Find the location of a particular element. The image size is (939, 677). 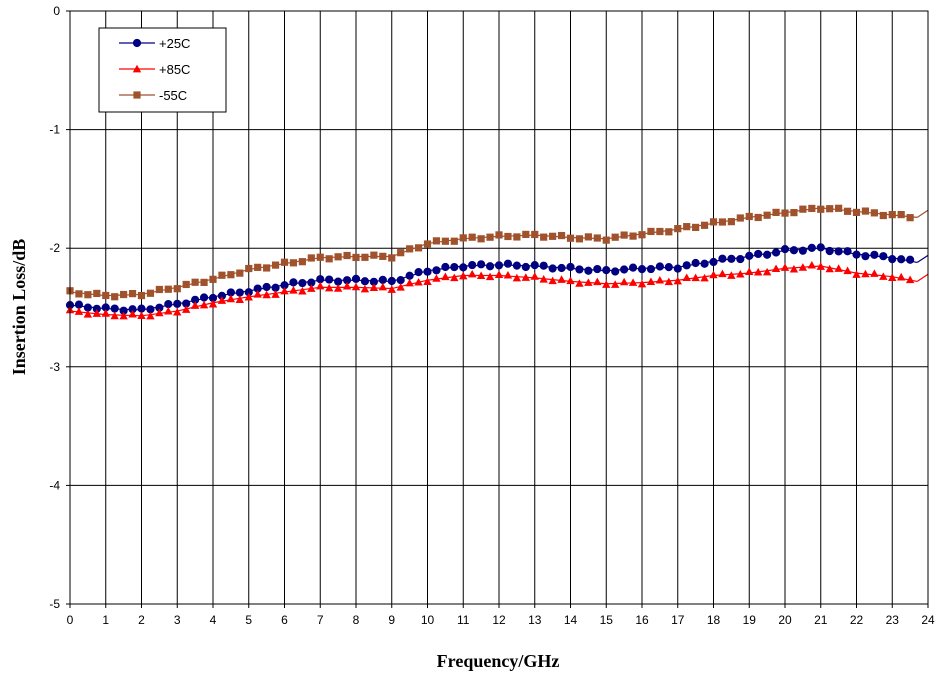

x-tick-label: 10 is located at coordinates (428, 620).